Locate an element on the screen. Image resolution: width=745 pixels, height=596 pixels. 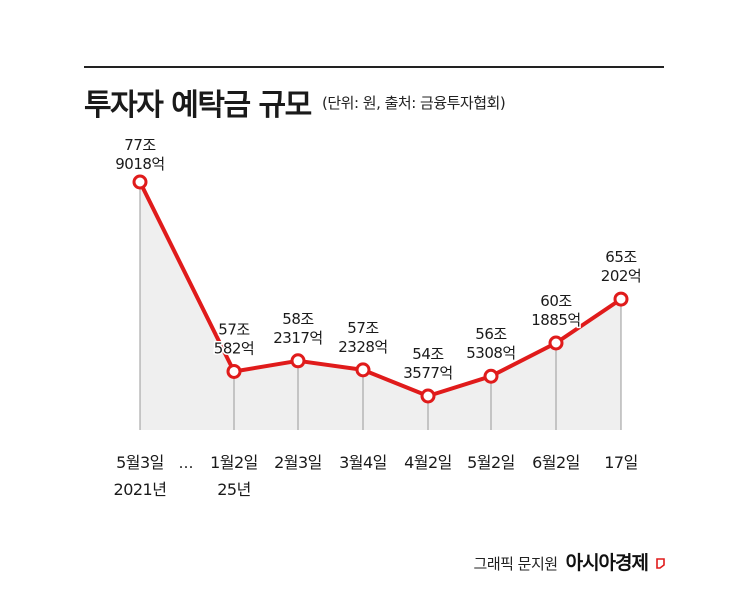
data-label: 202억 is located at coordinates (621, 276).